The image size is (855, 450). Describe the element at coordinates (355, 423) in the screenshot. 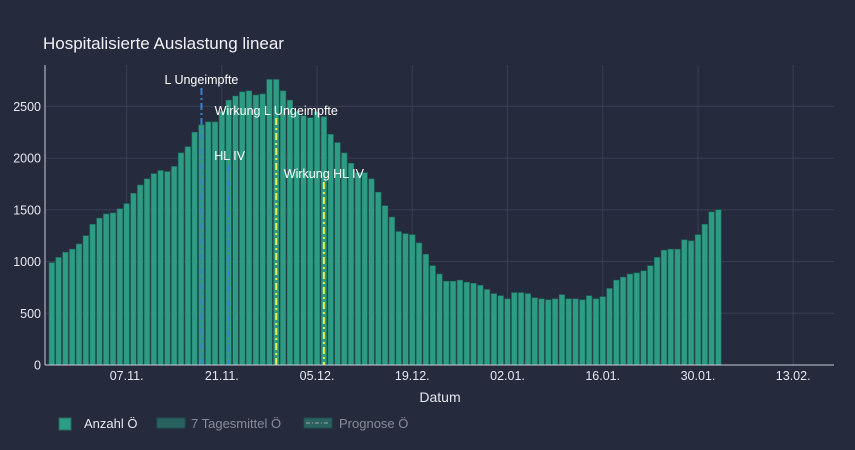

I see `legend-item-prognose: Prognose Ö` at that location.